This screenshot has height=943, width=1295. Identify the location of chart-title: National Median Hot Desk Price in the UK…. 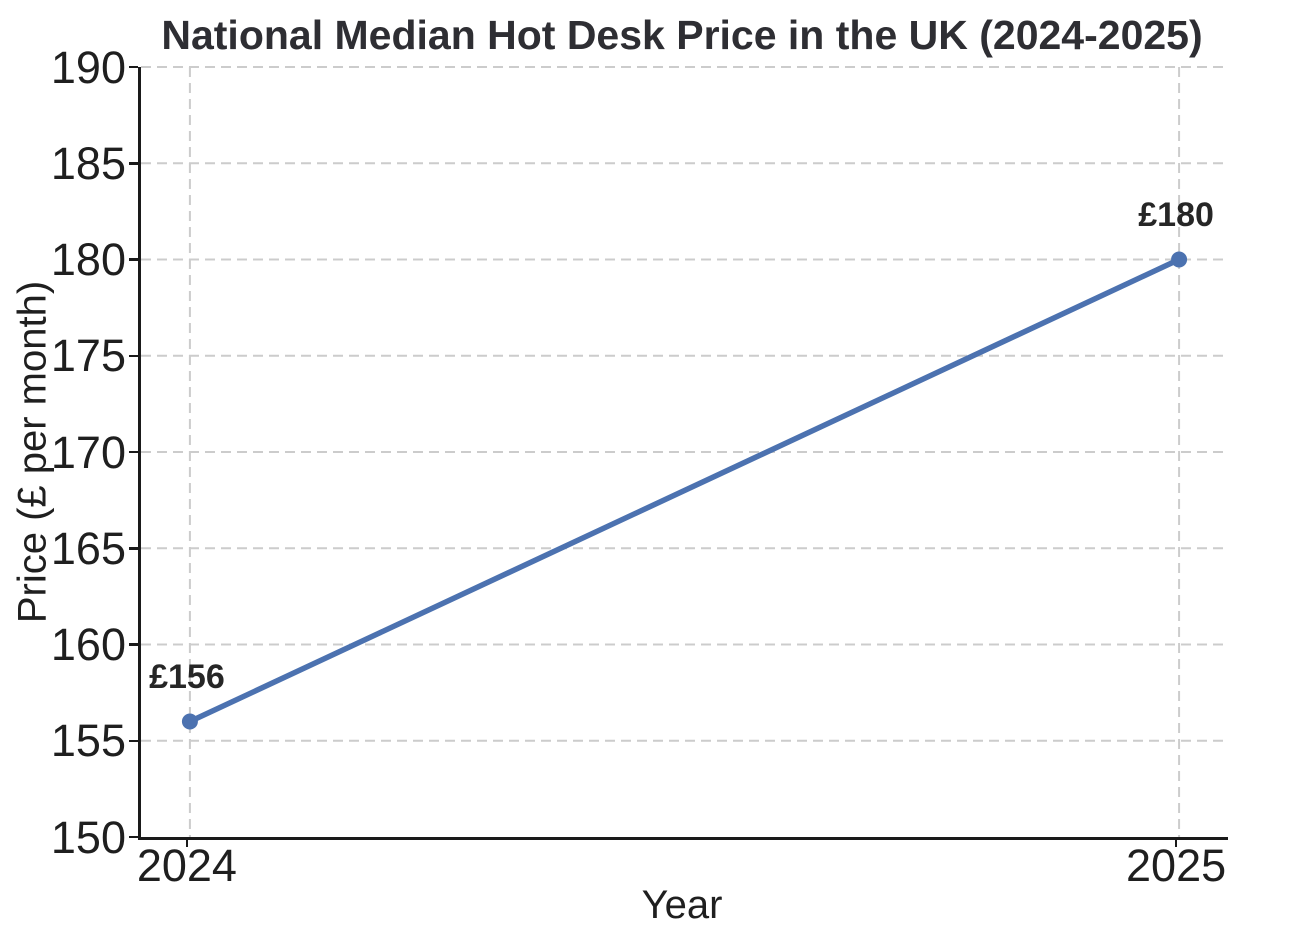
(682, 35).